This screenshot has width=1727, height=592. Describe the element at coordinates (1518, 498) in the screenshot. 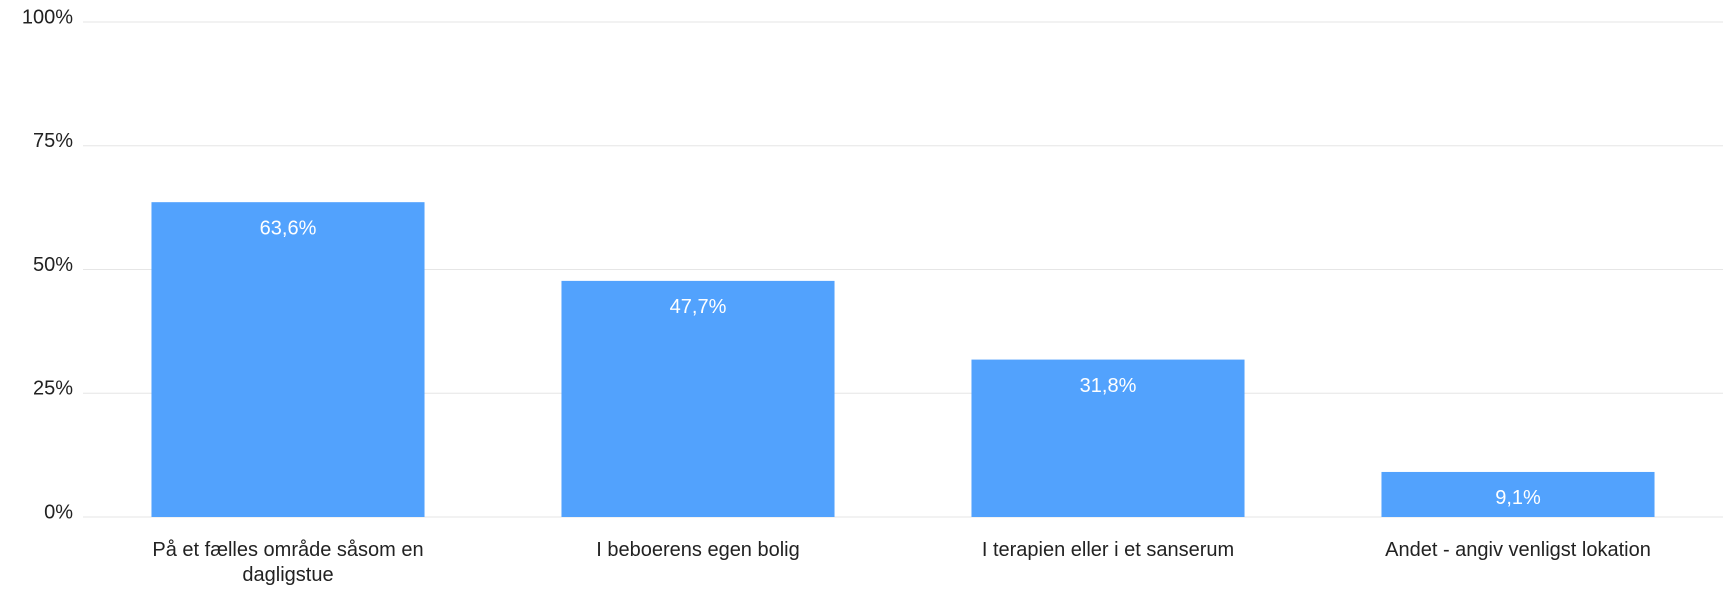

I see `value-label: 9,1%` at that location.